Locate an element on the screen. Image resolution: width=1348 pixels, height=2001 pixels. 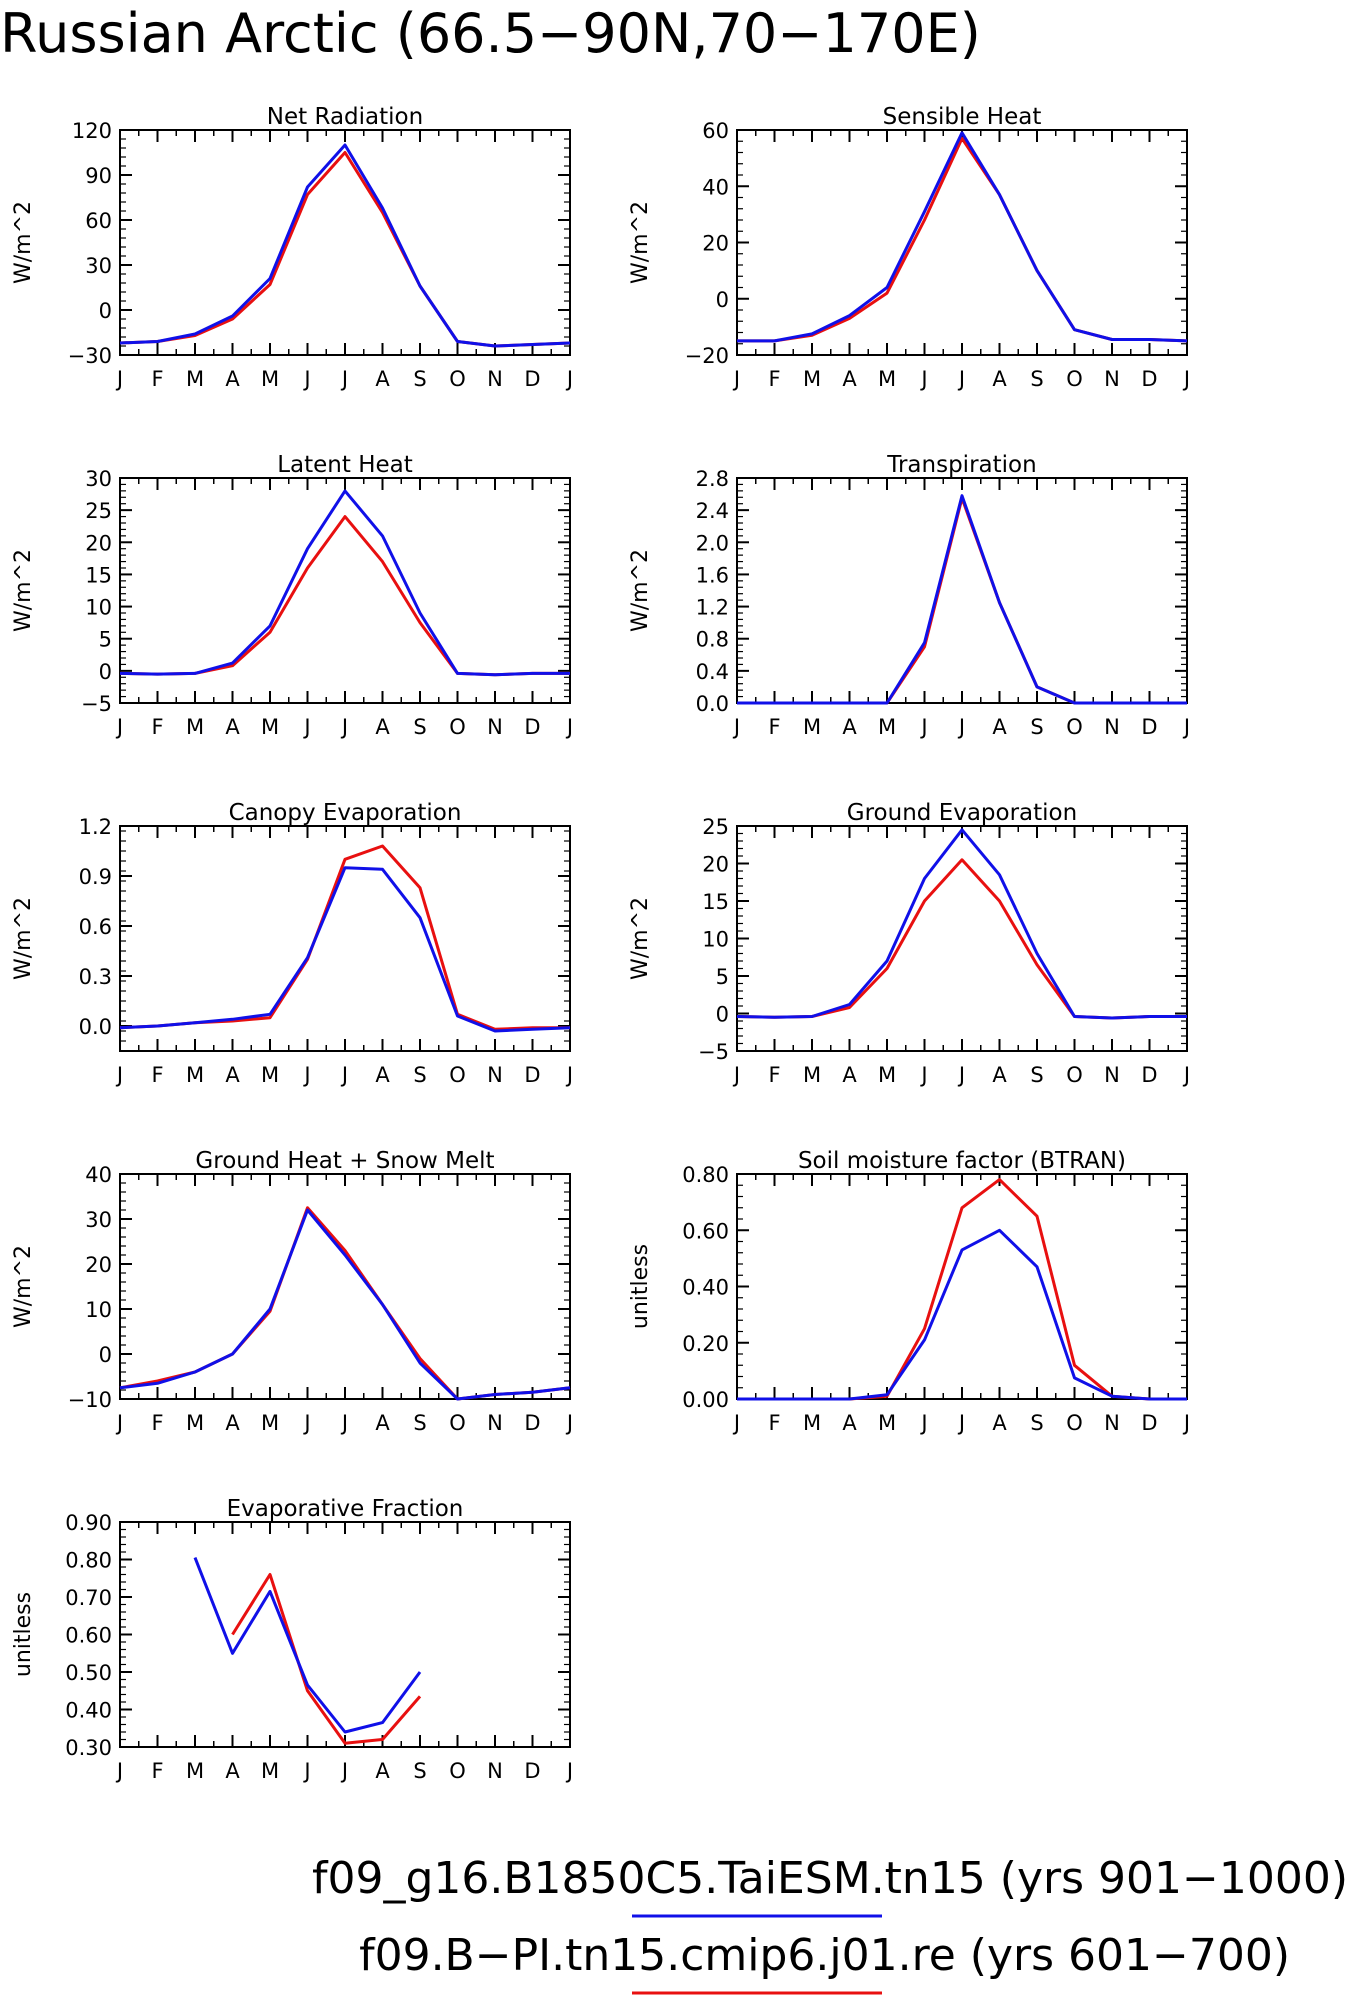
y-tick-label: 0.70 is located at coordinates (88, 1598).